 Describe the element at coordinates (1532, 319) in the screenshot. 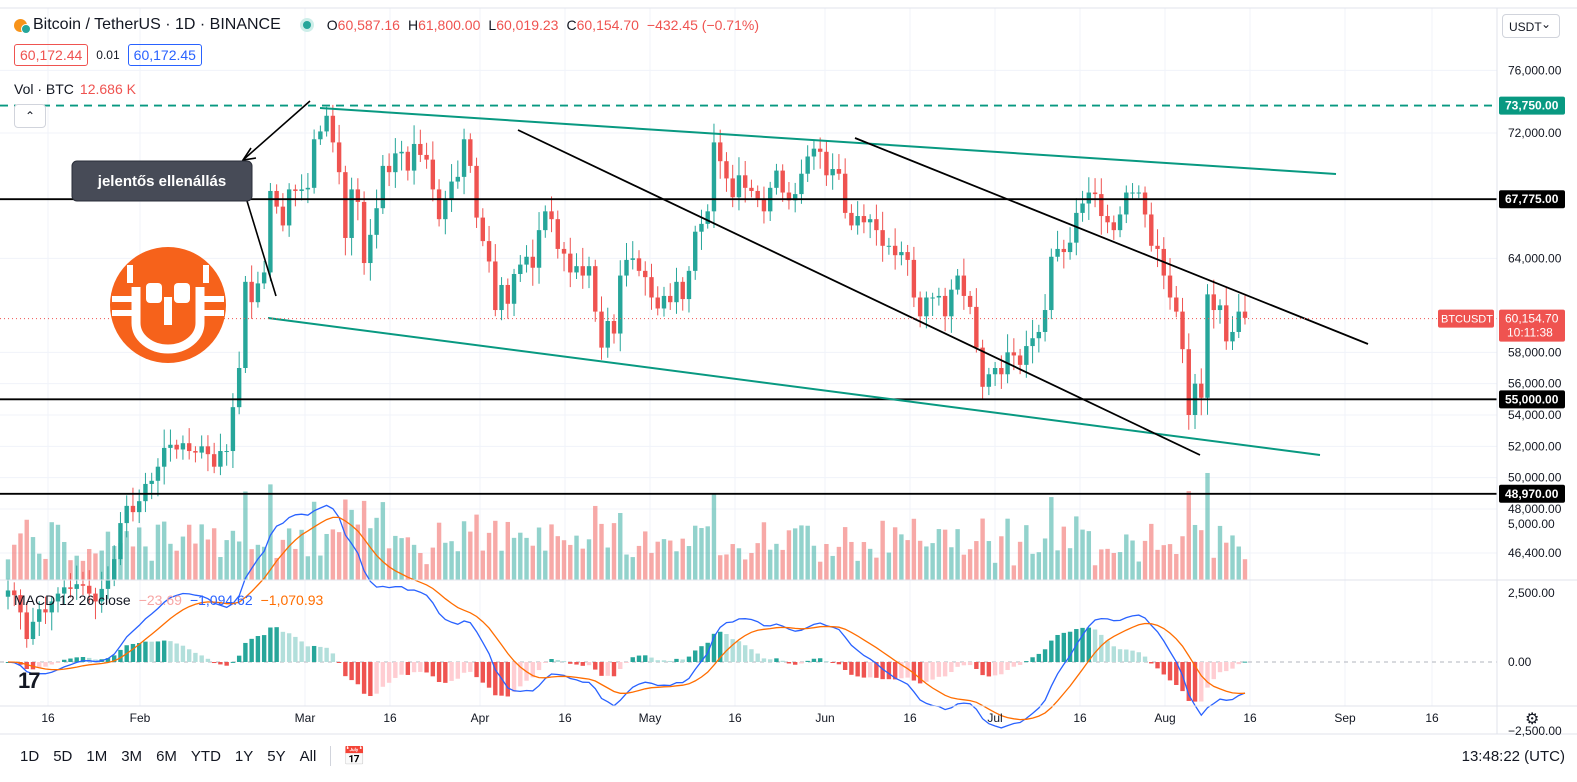

I see `last-price-value: 60,154.70` at that location.